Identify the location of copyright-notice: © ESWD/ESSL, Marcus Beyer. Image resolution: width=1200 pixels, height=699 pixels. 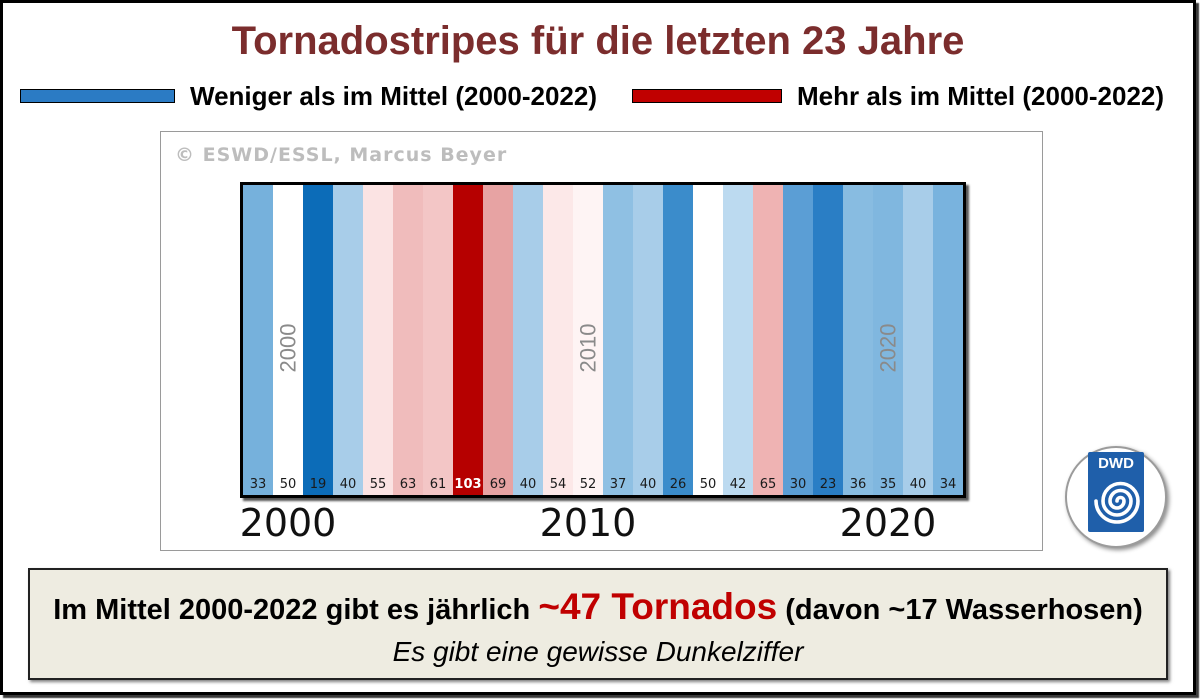
(341, 155).